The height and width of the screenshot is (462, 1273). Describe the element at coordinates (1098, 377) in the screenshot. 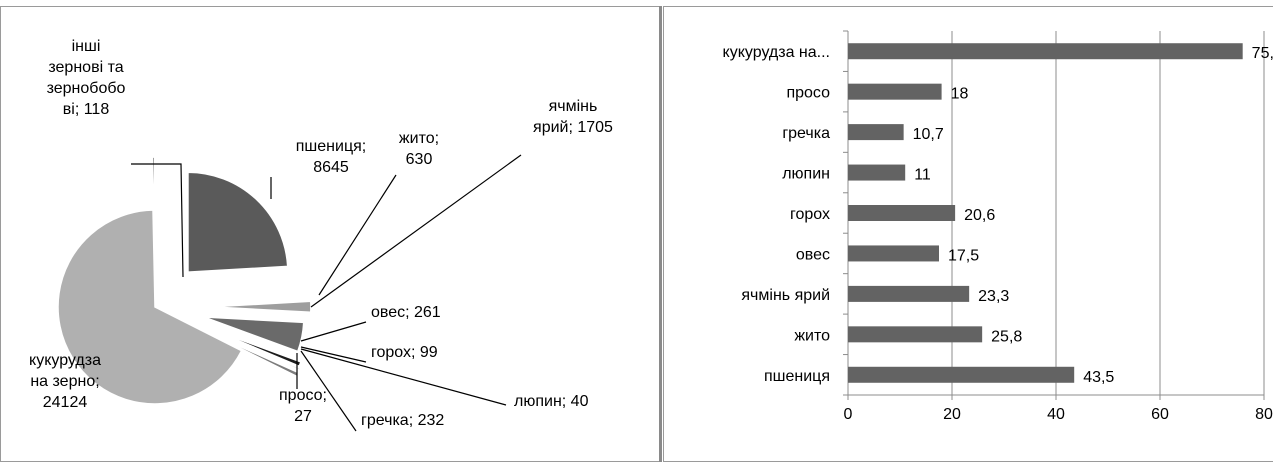

I see `bar-value-label: 43,5` at that location.